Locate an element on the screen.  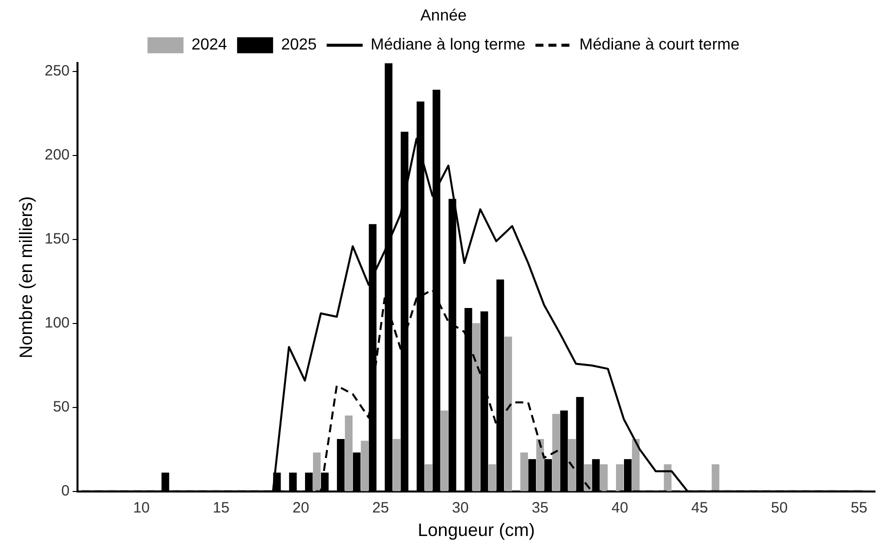
y-tick-label: 0 is located at coordinates (65, 491).